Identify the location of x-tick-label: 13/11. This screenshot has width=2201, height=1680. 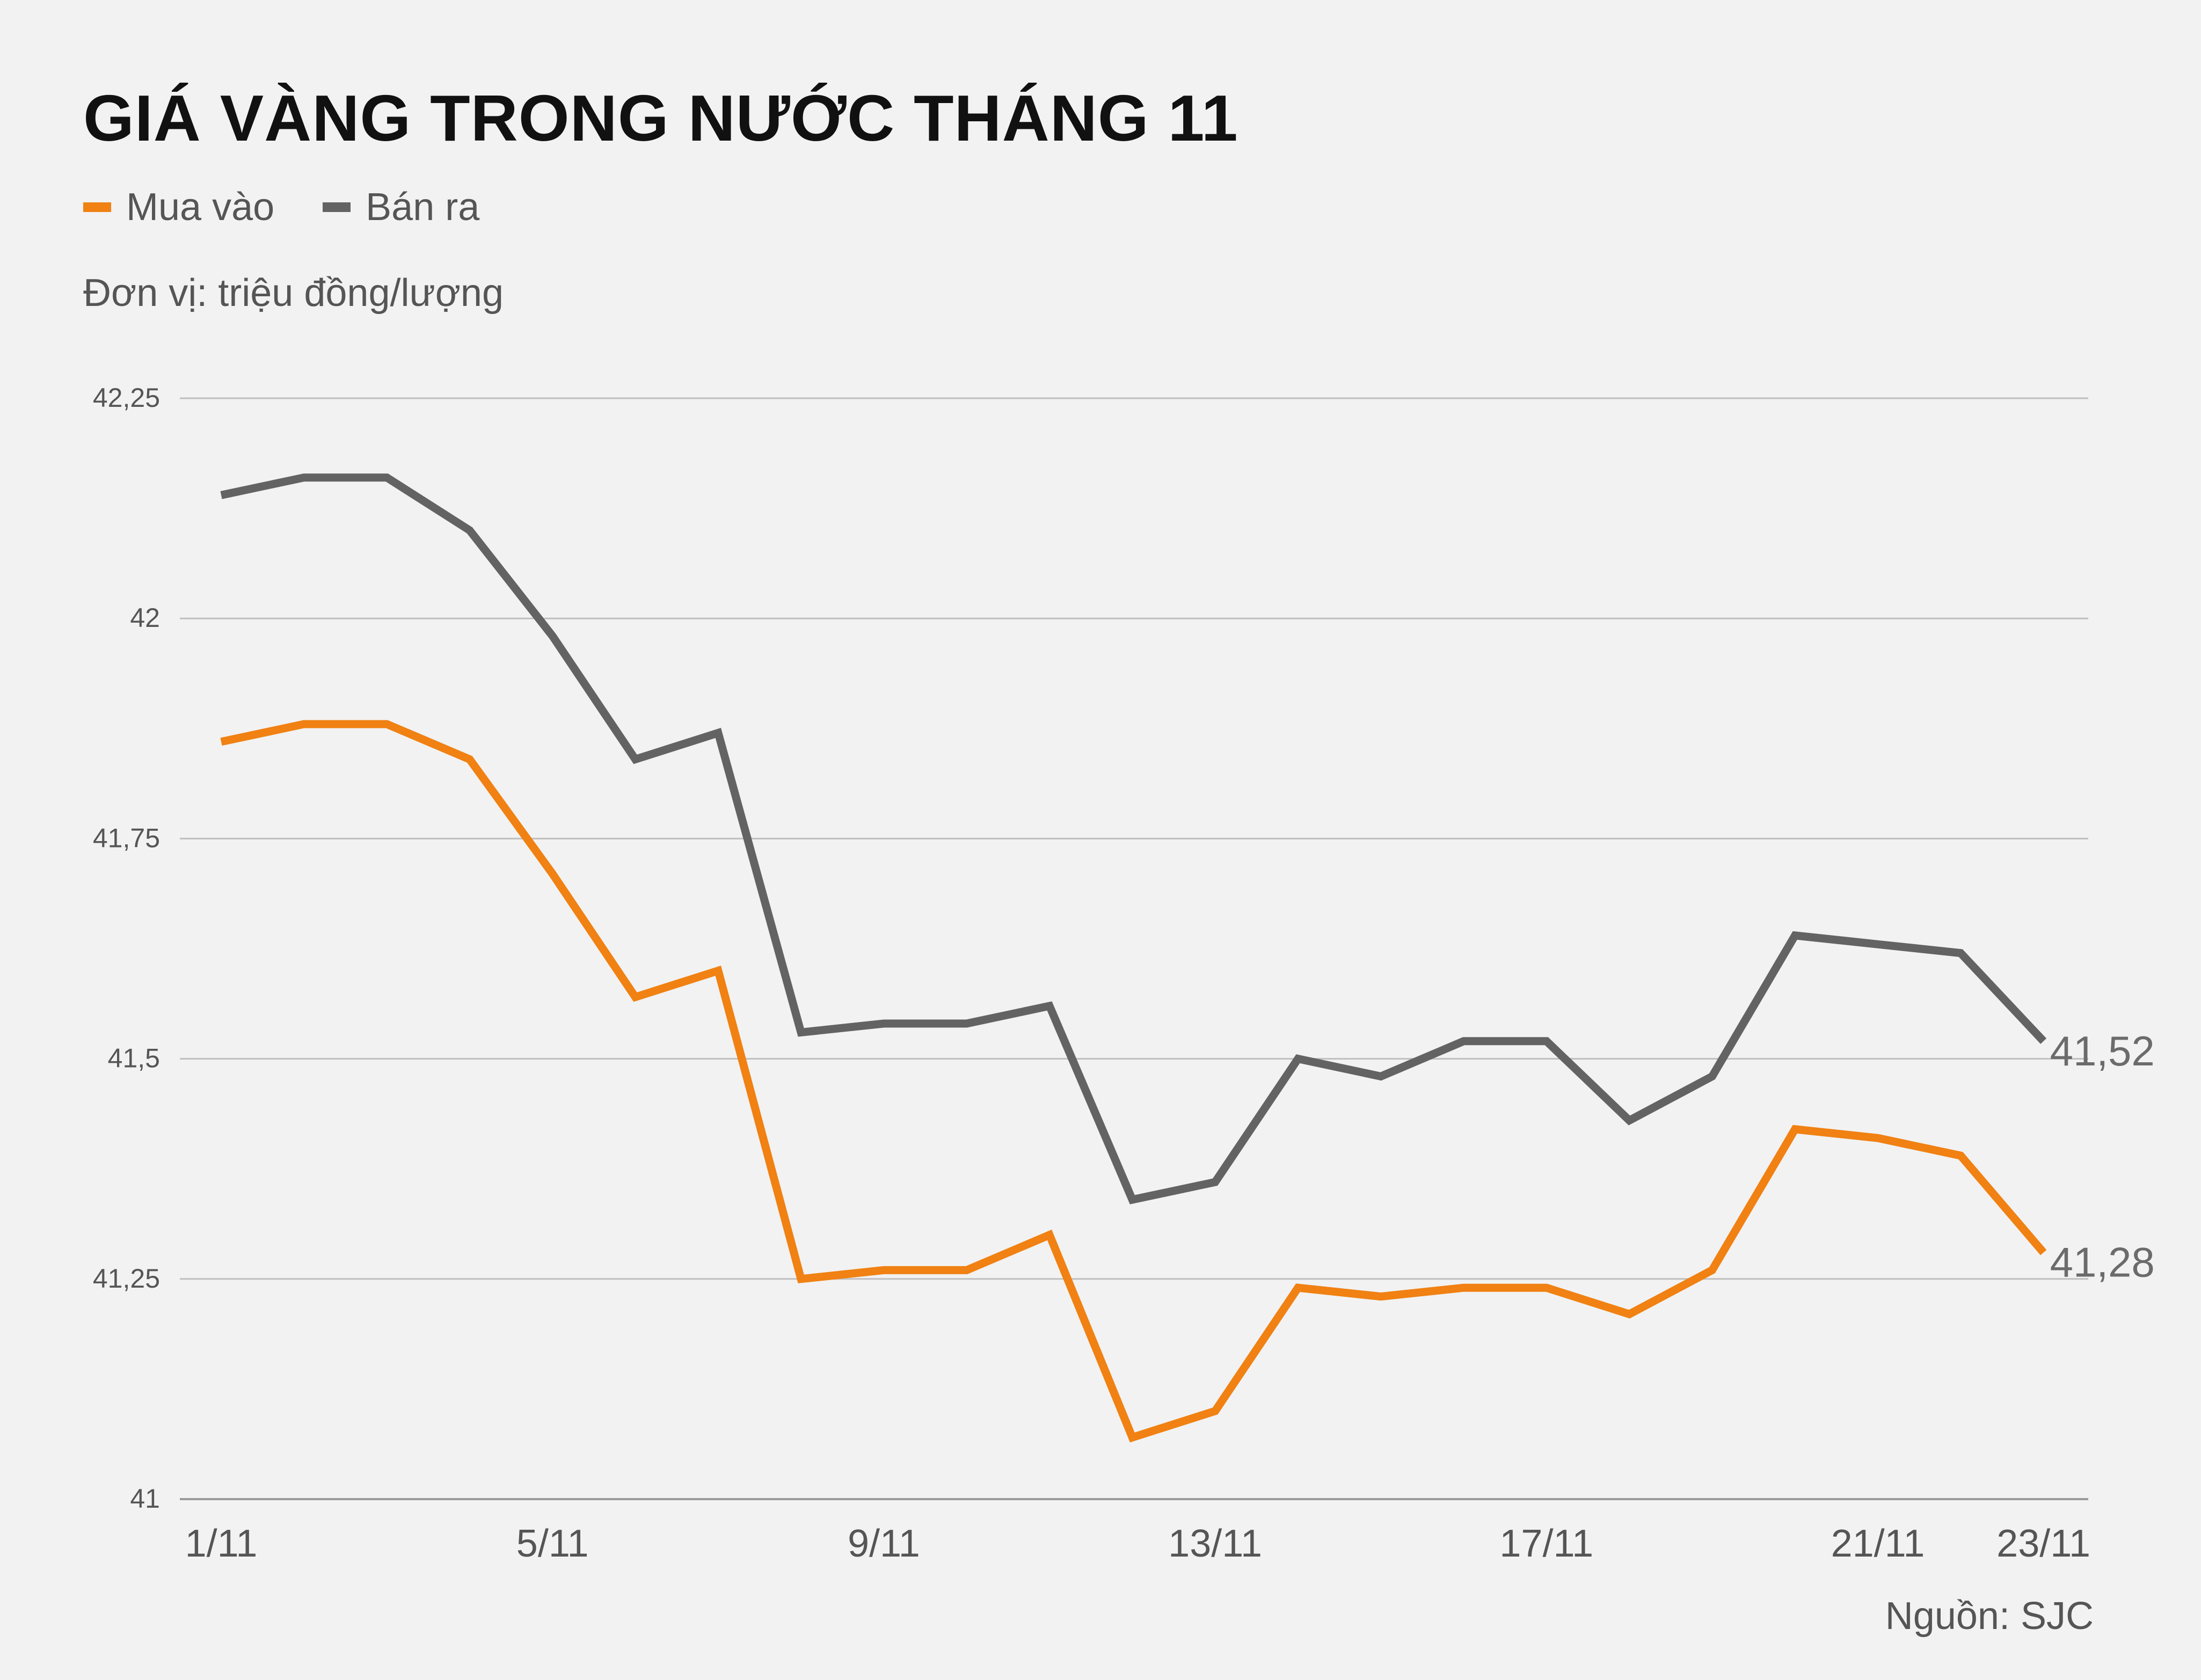
(1215, 1543).